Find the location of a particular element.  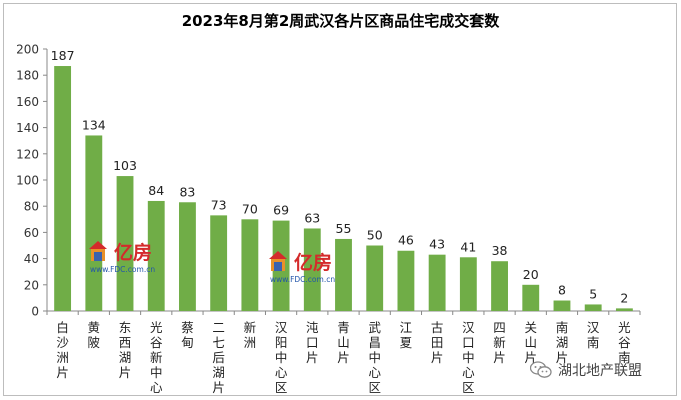

bar-value-label: 134 is located at coordinates (94, 124).